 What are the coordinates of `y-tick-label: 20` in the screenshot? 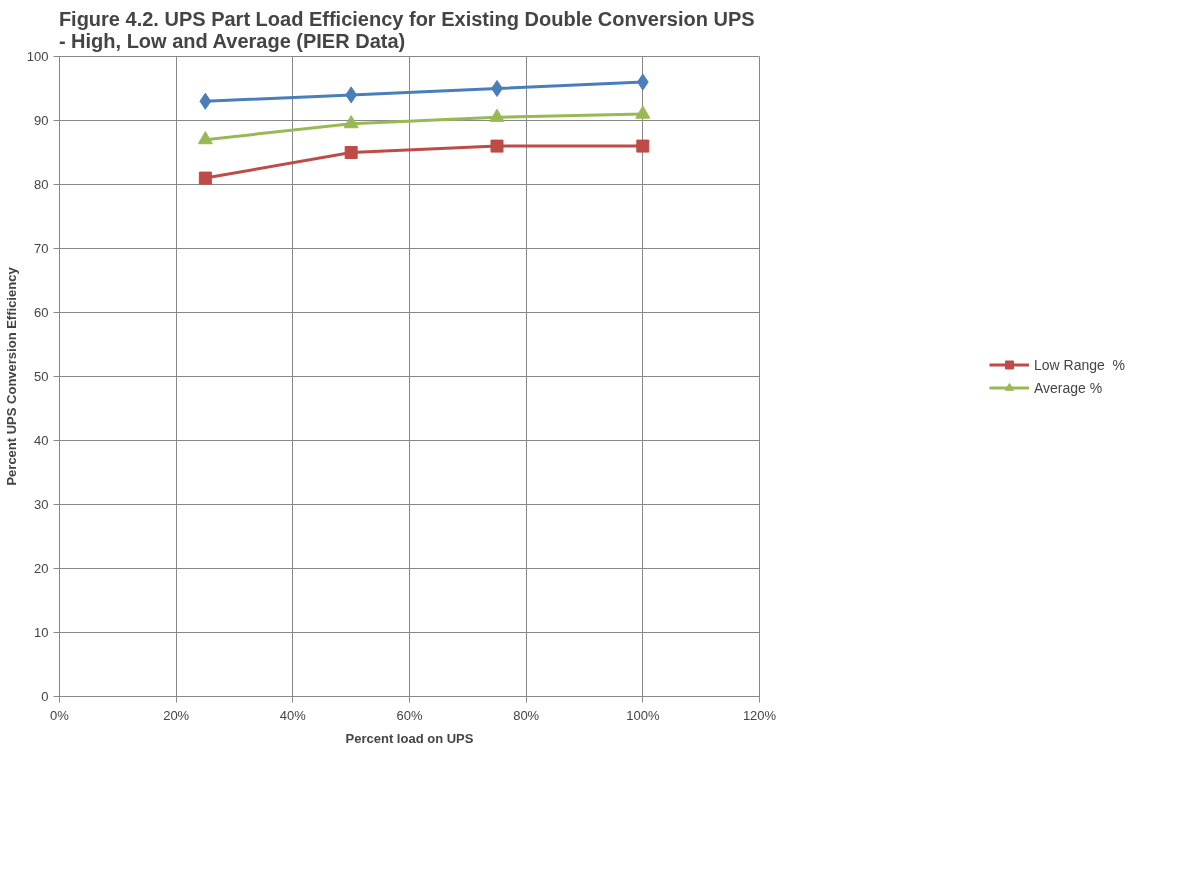 It's located at (41, 568).